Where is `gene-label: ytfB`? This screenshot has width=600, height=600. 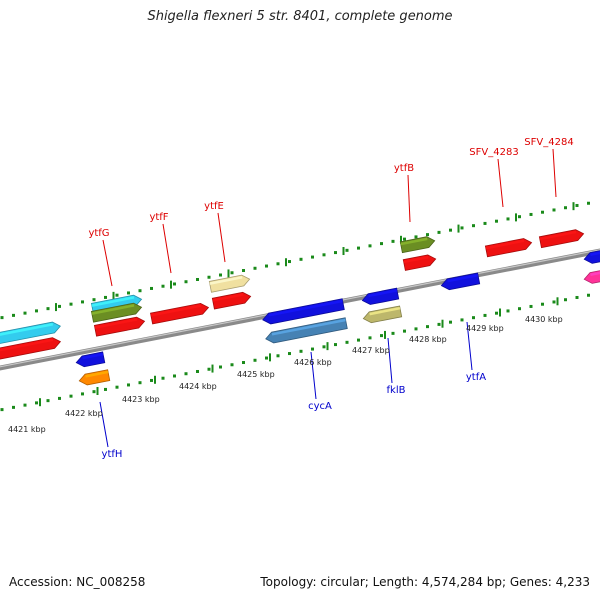
gene-label: ytfB is located at coordinates (404, 168).